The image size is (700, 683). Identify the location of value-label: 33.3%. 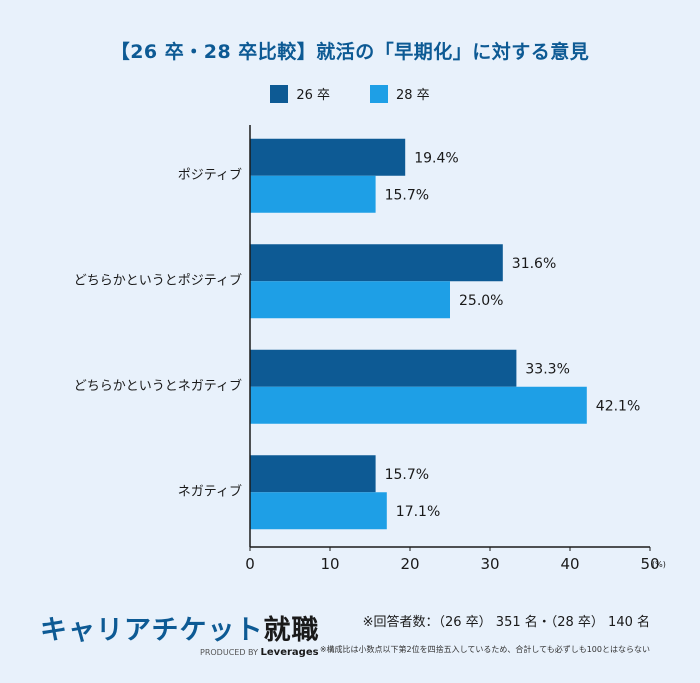
(547, 369).